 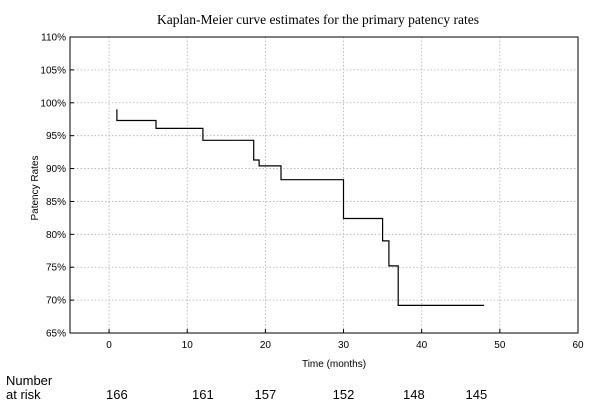 I want to click on at-risk-count: 157, so click(x=265, y=394).